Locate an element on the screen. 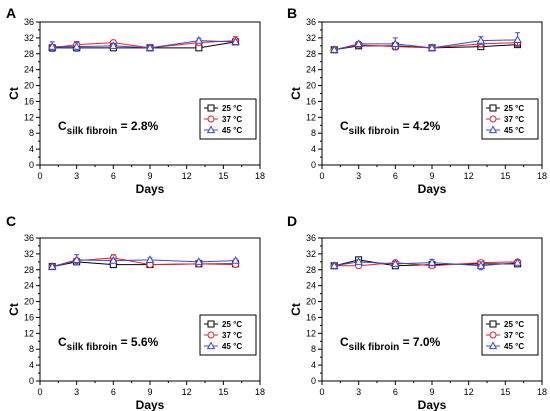 This screenshot has height=411, width=550. annotation-value: = 2.8% is located at coordinates (137, 126).